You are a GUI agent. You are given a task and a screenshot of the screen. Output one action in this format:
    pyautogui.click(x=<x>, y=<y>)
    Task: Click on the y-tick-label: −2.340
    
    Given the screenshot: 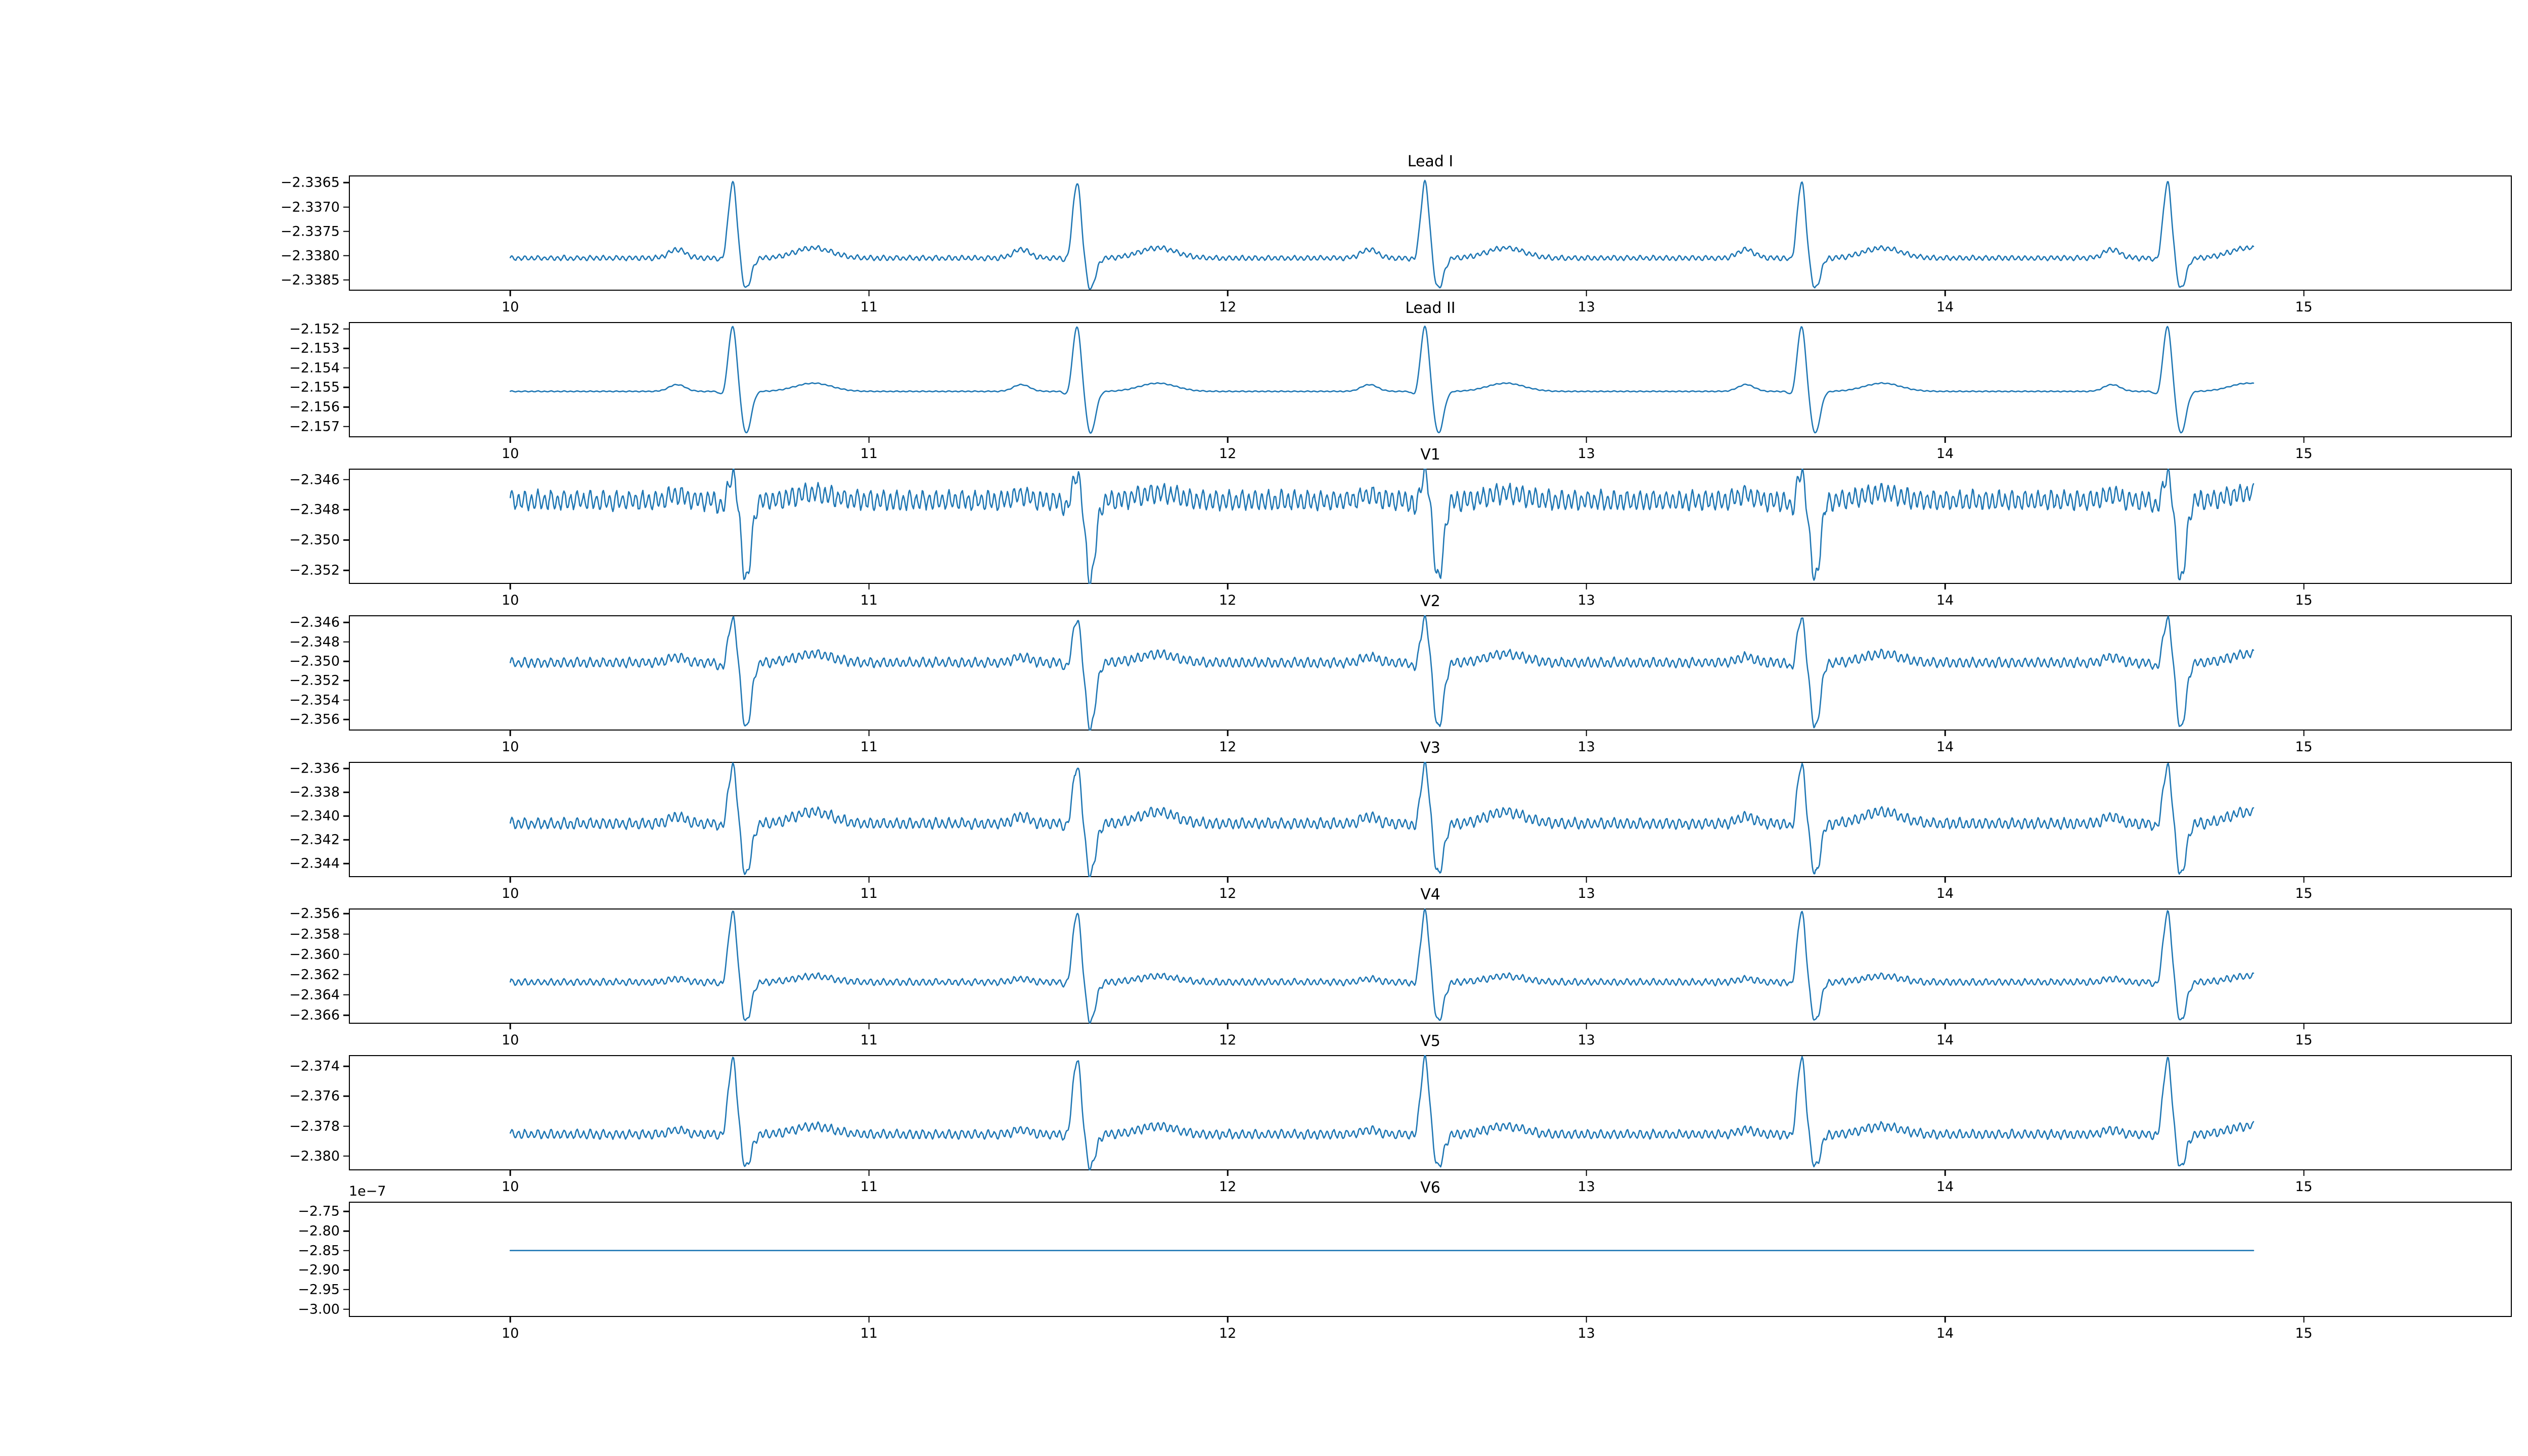 What is the action you would take?
    pyautogui.click(x=315, y=816)
    